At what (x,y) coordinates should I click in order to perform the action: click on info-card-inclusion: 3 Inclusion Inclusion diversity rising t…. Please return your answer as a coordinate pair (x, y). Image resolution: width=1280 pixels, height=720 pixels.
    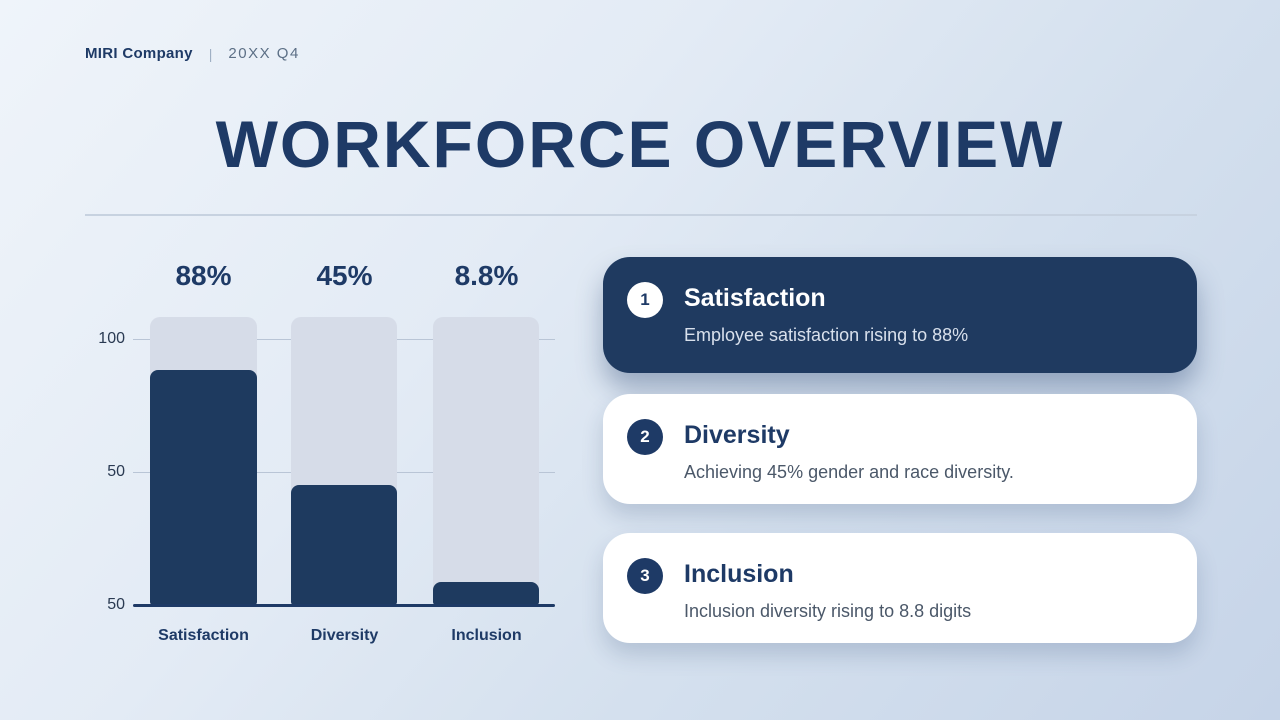
    Looking at the image, I should click on (900, 588).